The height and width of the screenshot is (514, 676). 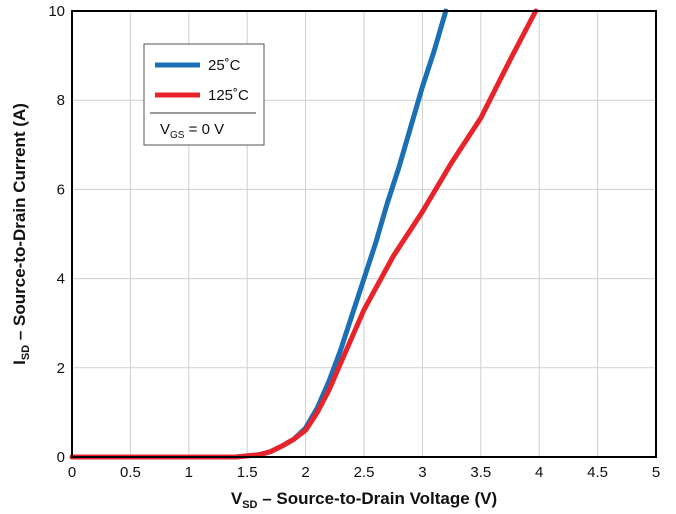 I want to click on x-tick-label: 0, so click(x=72, y=472).